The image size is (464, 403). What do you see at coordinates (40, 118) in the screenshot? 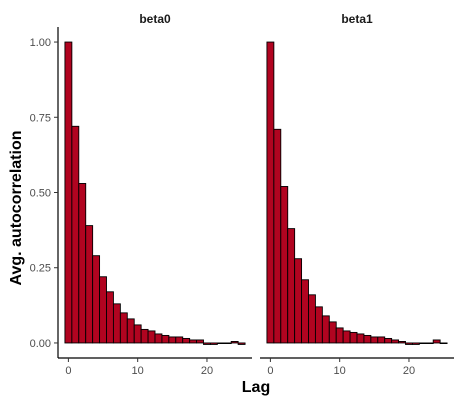
I see `y-tick-label: 0.75` at bounding box center [40, 118].